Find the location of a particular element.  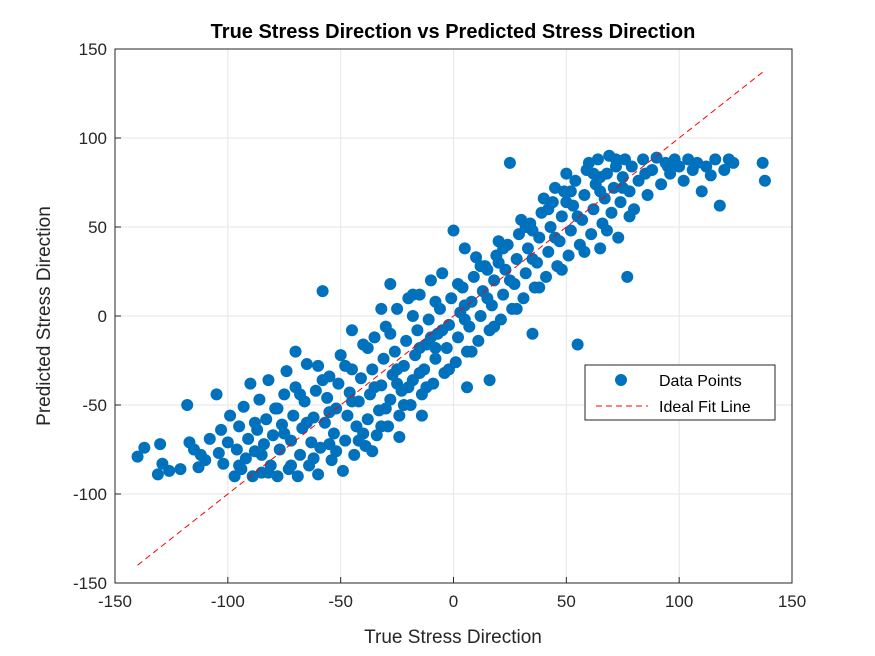

x-tick-label: -150 is located at coordinates (115, 601).